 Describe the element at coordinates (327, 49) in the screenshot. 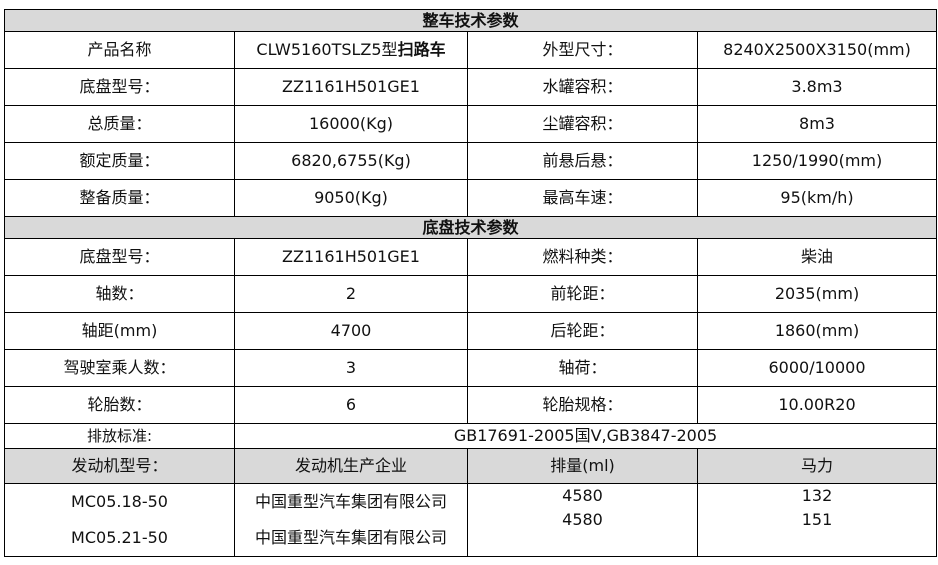

I see `product-model: CLW5160TSLZ5型` at that location.